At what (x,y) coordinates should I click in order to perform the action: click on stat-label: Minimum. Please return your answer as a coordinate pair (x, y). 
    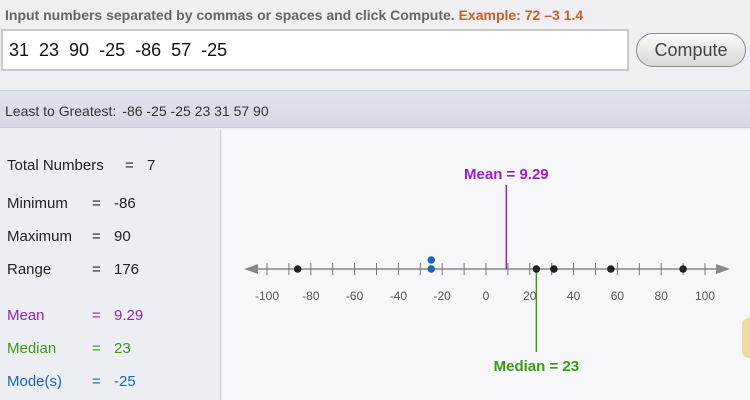
    Looking at the image, I should click on (37, 203).